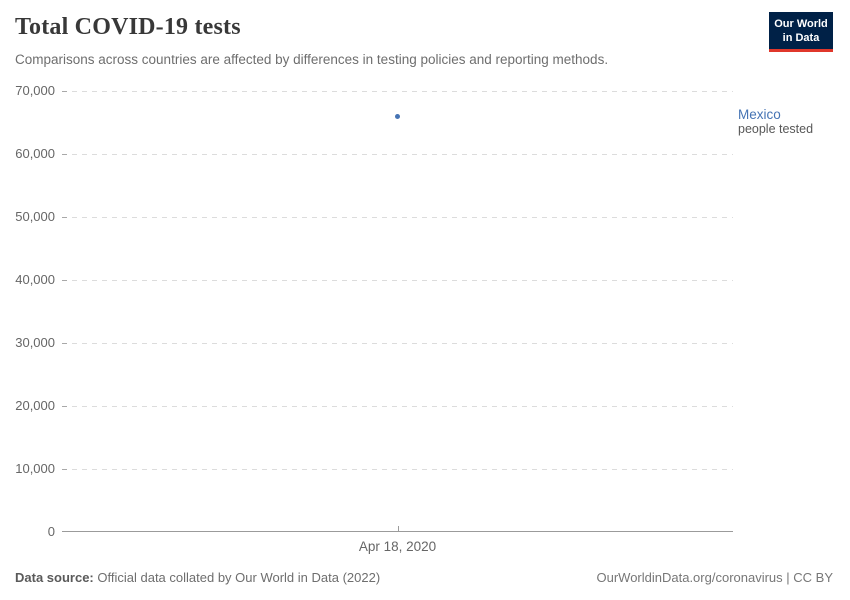 The image size is (850, 600). Describe the element at coordinates (397, 546) in the screenshot. I see `x-tick-label: Apr 18, 2020` at that location.